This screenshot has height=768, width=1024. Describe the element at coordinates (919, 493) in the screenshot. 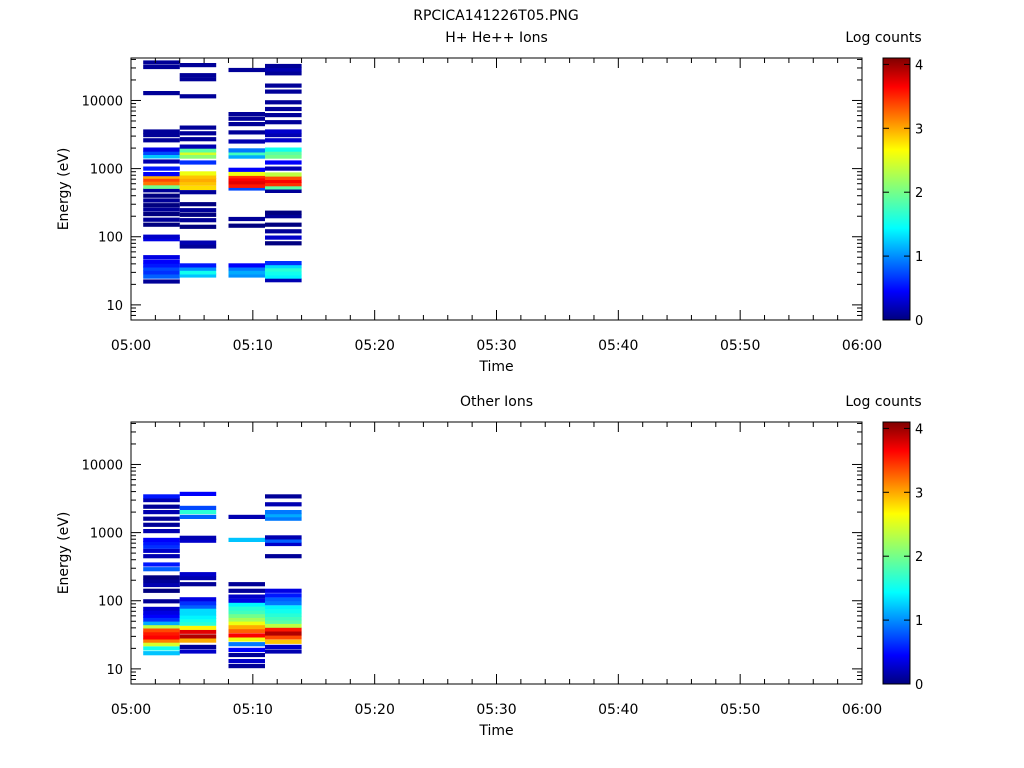

I see `colorbar-tick-label: 3` at that location.